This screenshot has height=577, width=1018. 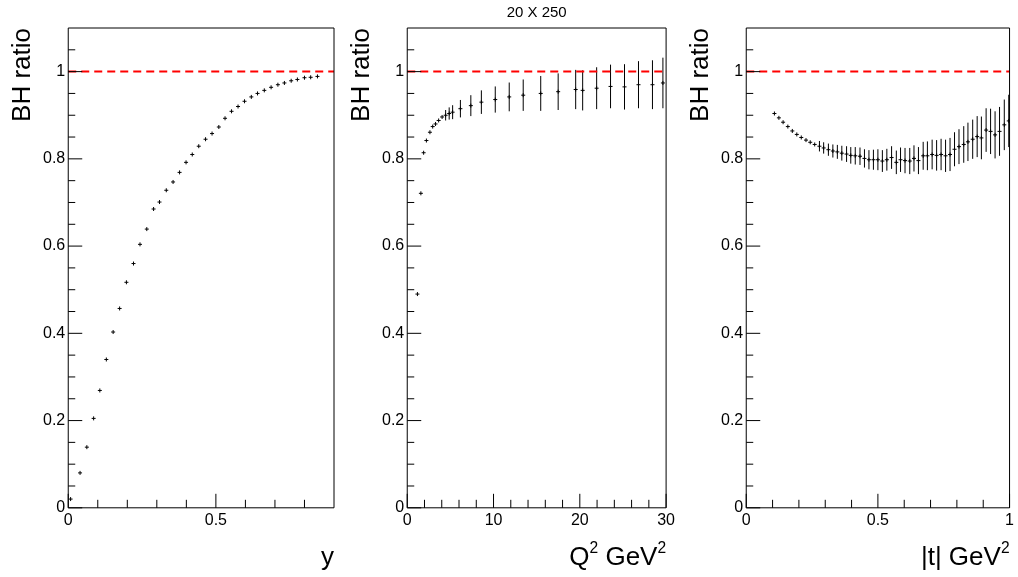 What do you see at coordinates (327, 556) in the screenshot?
I see `x-axis-title: y` at bounding box center [327, 556].